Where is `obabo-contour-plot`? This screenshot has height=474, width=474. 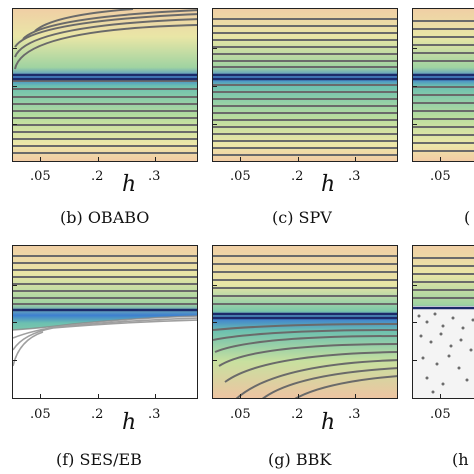 obabo-contour-plot is located at coordinates (105, 85).